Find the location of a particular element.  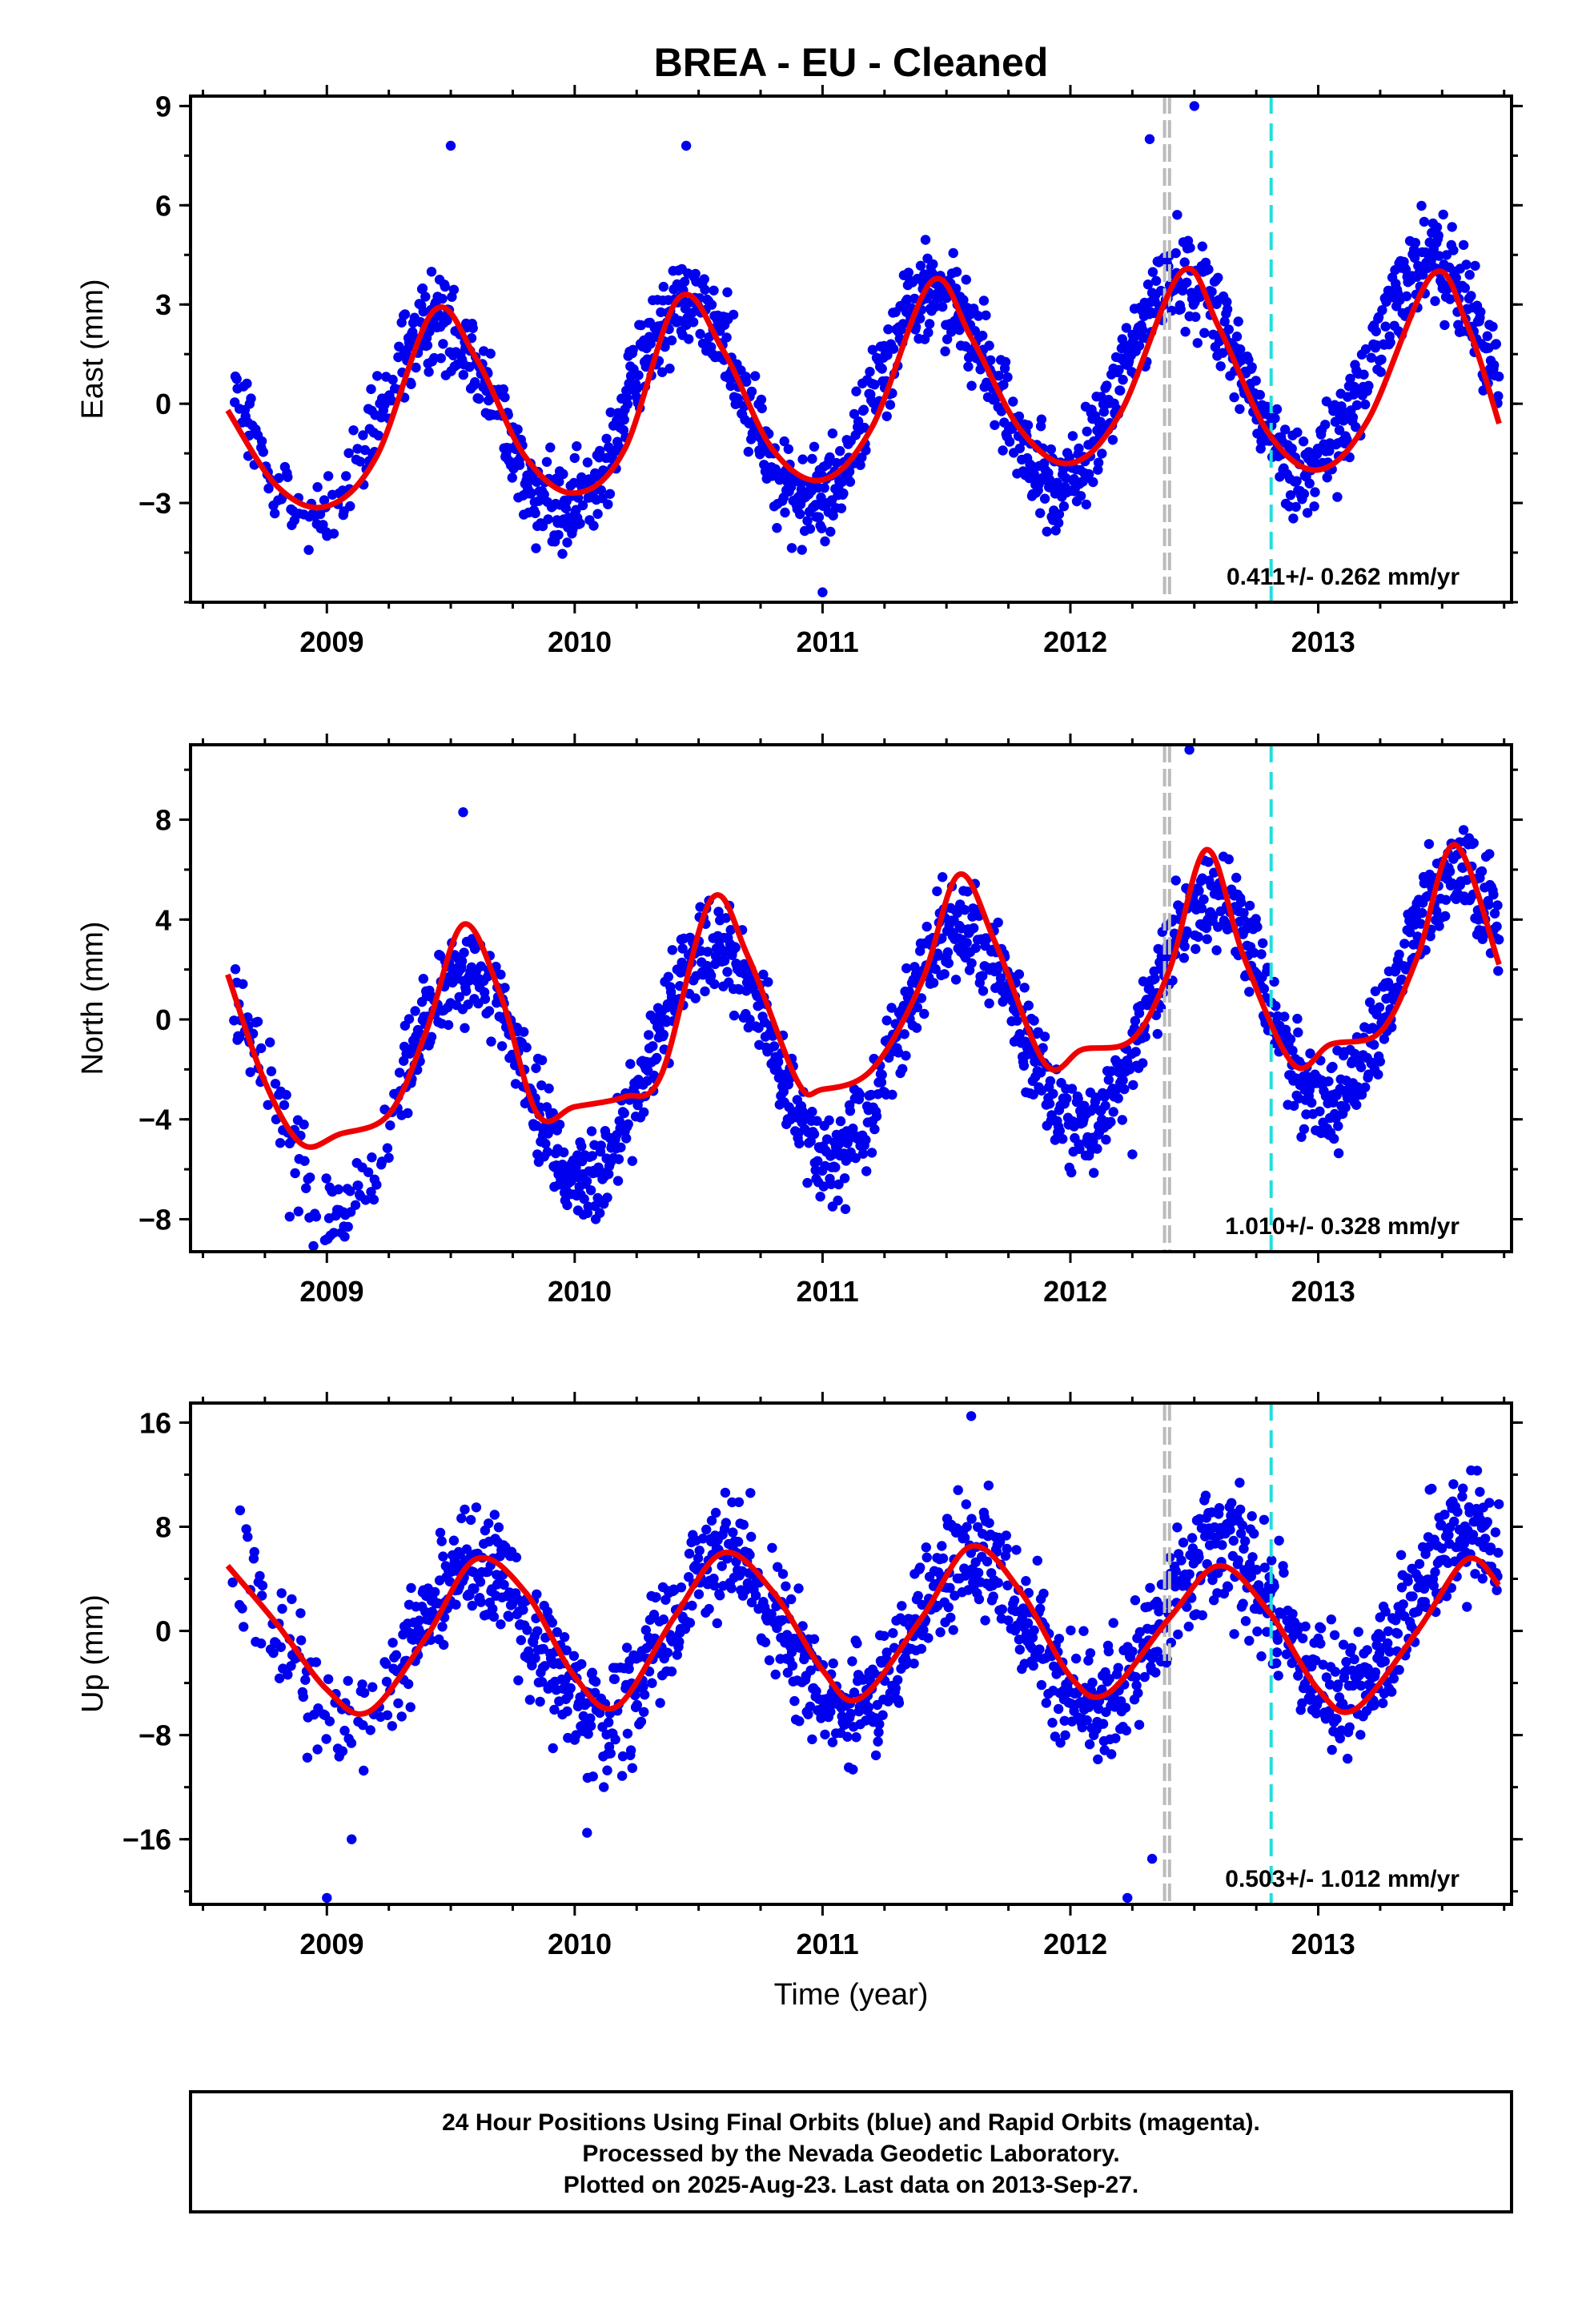

x-tick-label: 2013 is located at coordinates (1323, 1944).